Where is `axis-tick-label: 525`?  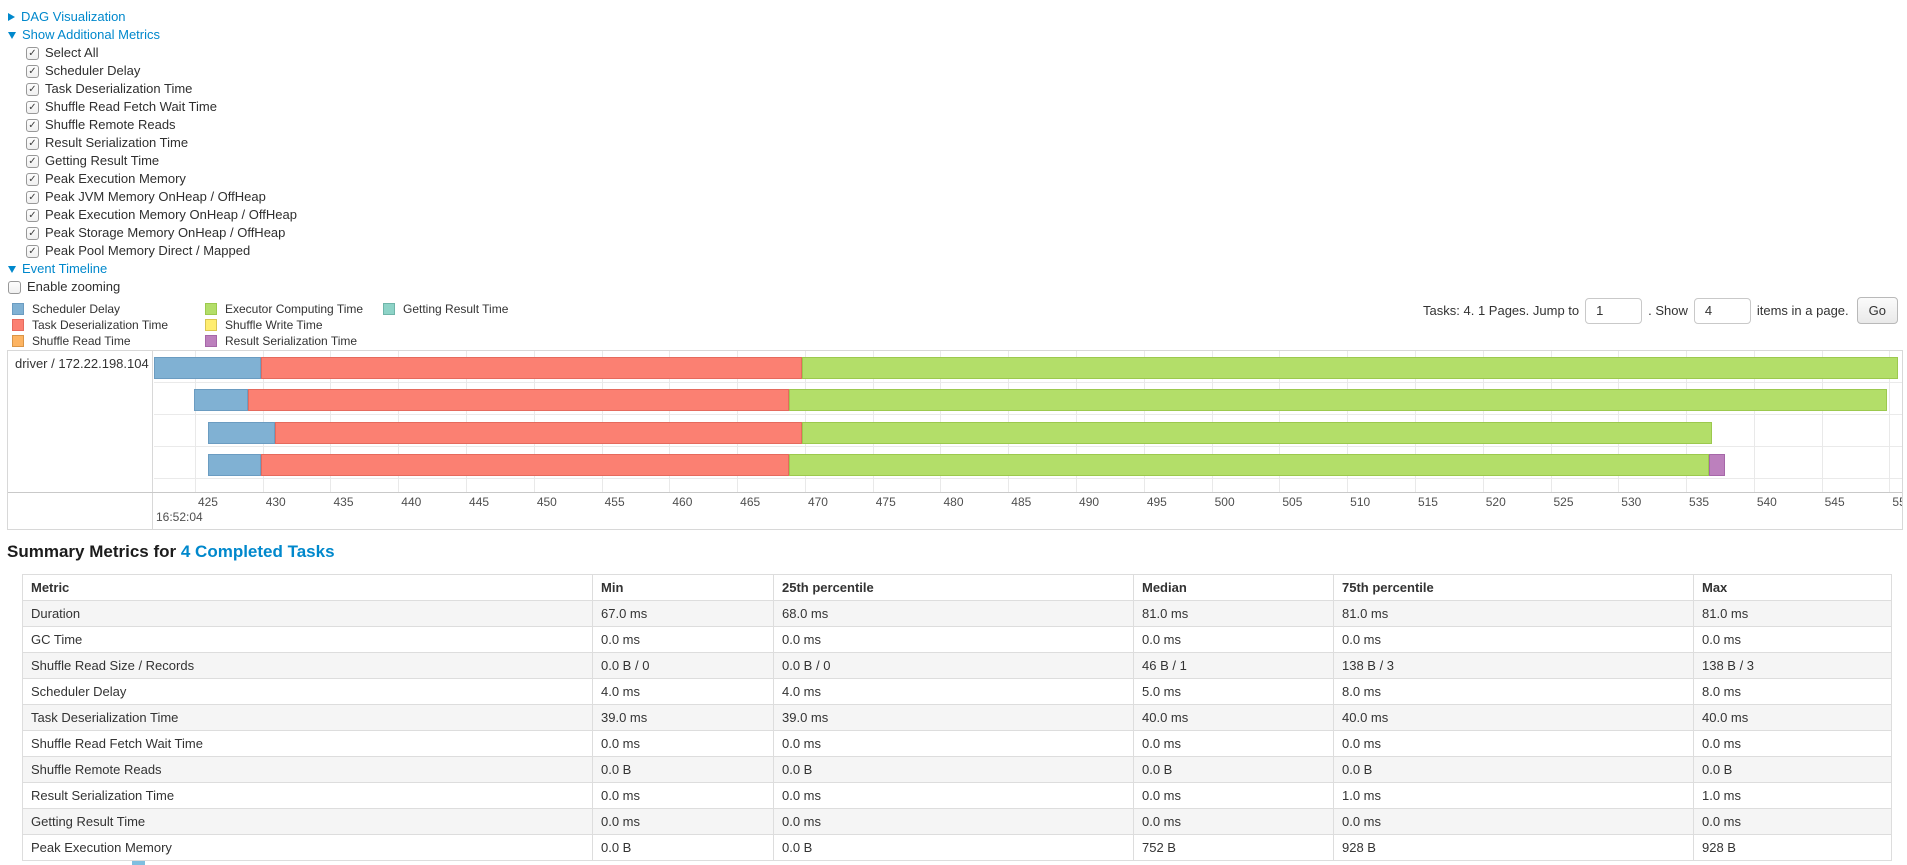
axis-tick-label: 525 is located at coordinates (1563, 502).